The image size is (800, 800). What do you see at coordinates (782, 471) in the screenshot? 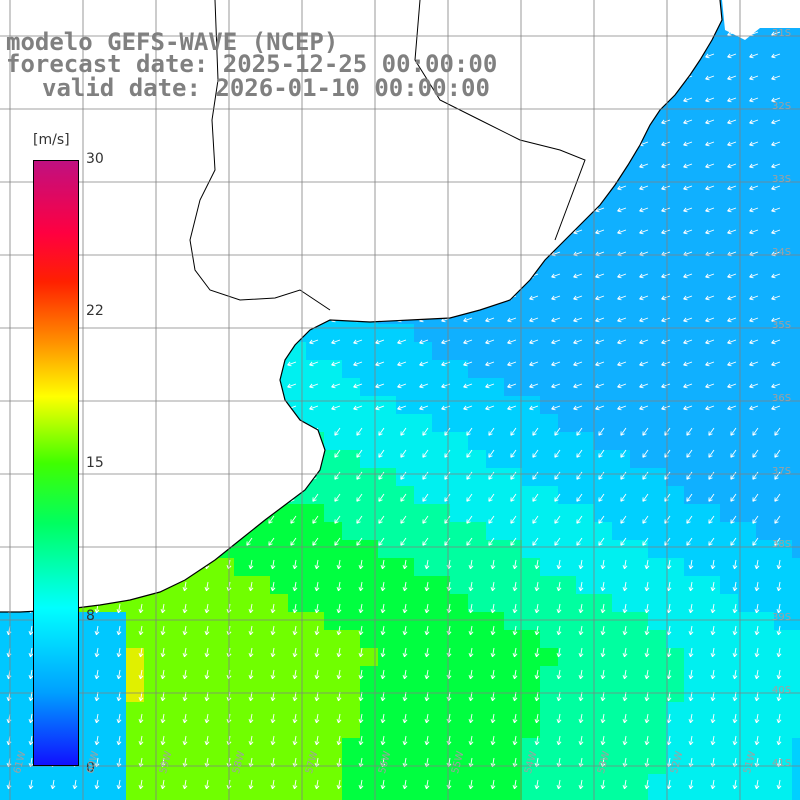
I see `lat-label: 37S` at bounding box center [782, 471].